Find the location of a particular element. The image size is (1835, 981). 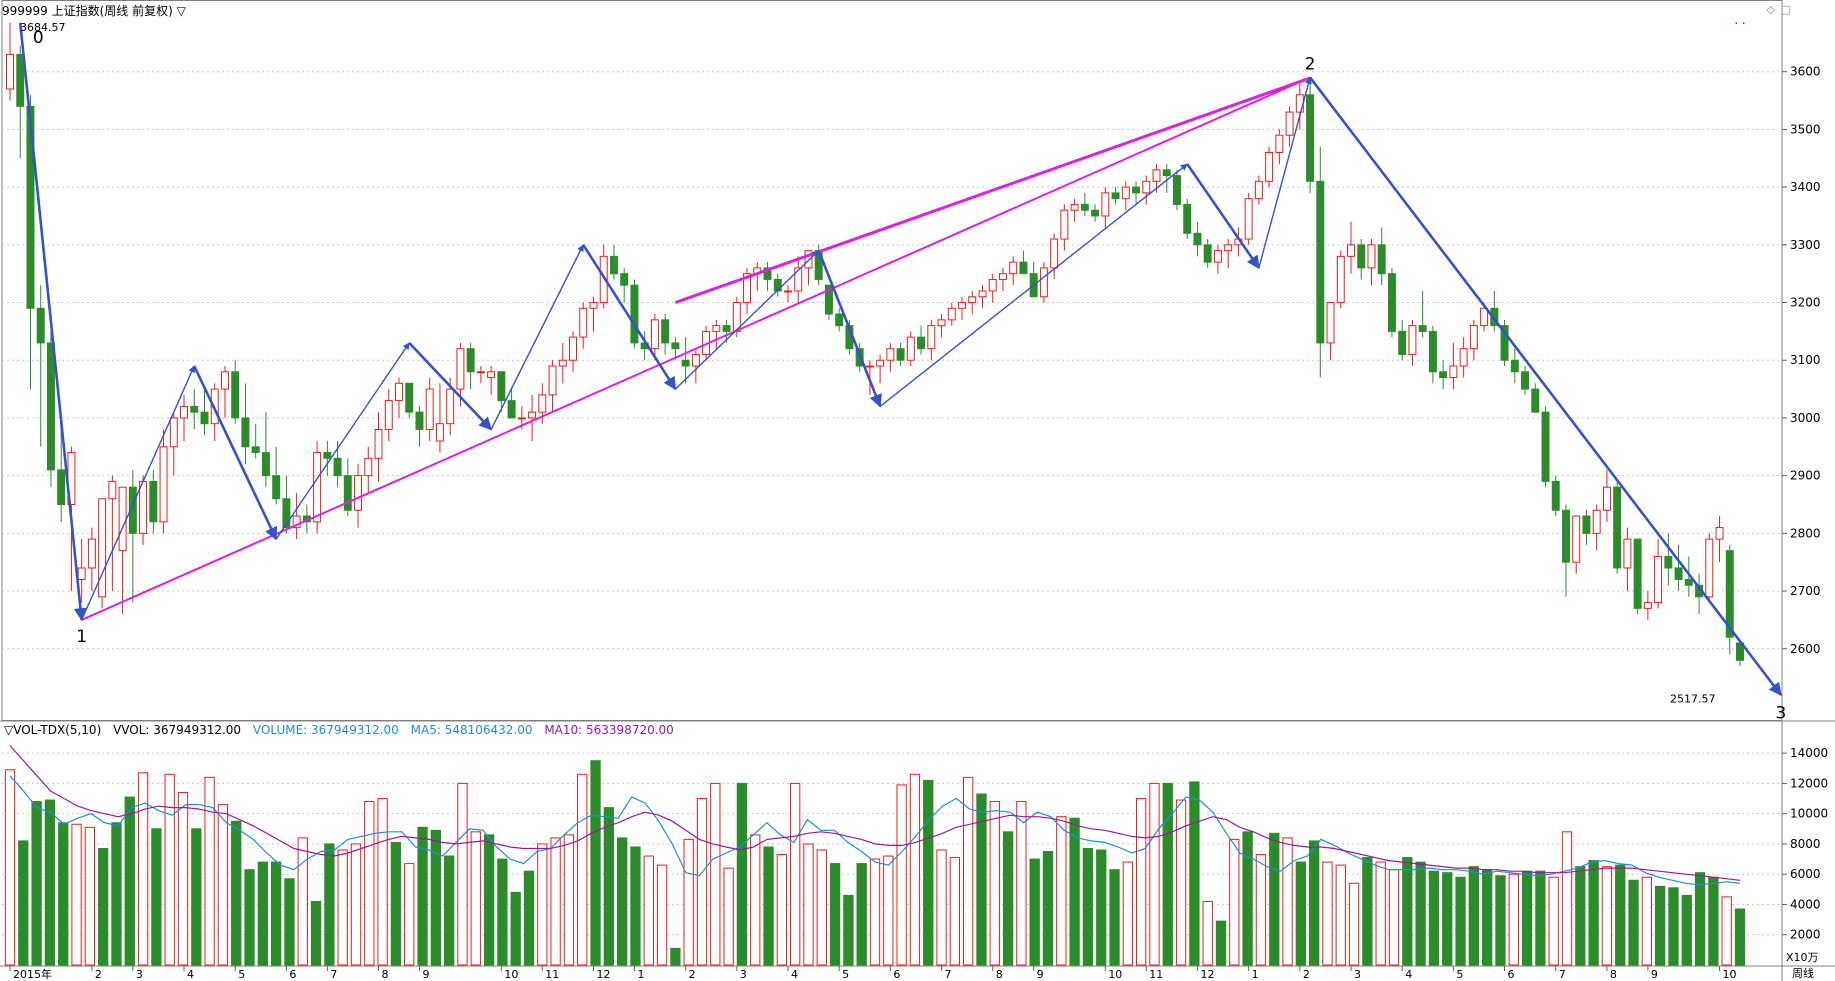

restore-icon: ◇ is located at coordinates (1770, 9).